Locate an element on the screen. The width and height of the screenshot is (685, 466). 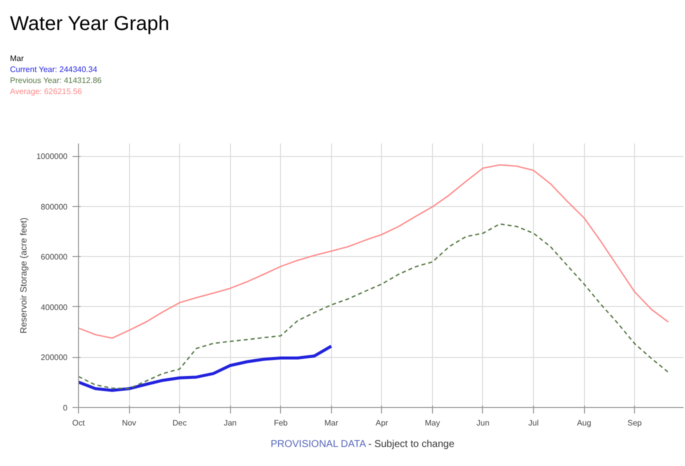
text: PROVISIONAL DATA is located at coordinates (318, 444).